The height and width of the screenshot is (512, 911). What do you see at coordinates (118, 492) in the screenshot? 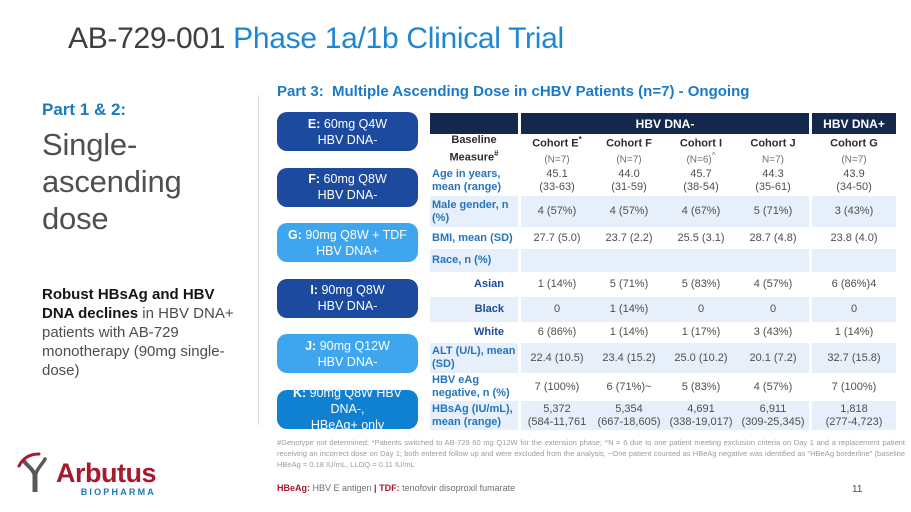
I see `logo-subtitle: BIOPHARMA` at bounding box center [118, 492].